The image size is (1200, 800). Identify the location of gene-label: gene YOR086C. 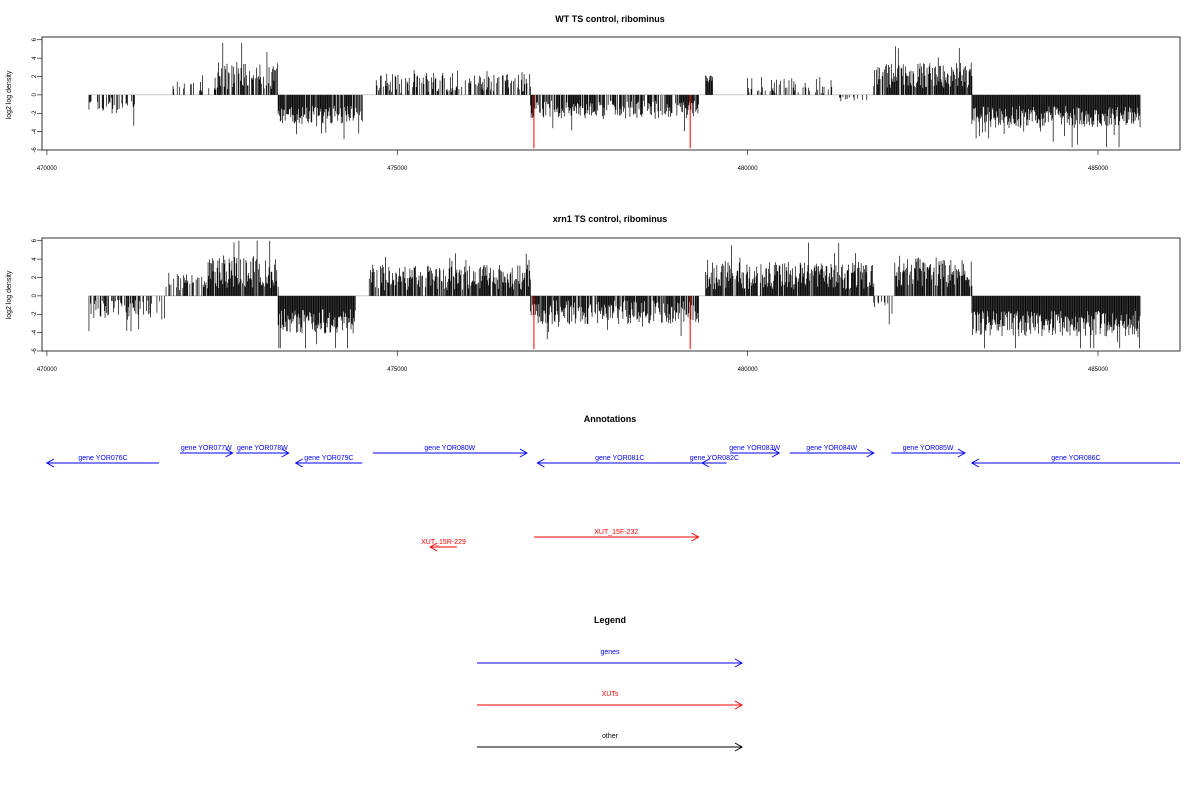
(1075, 458).